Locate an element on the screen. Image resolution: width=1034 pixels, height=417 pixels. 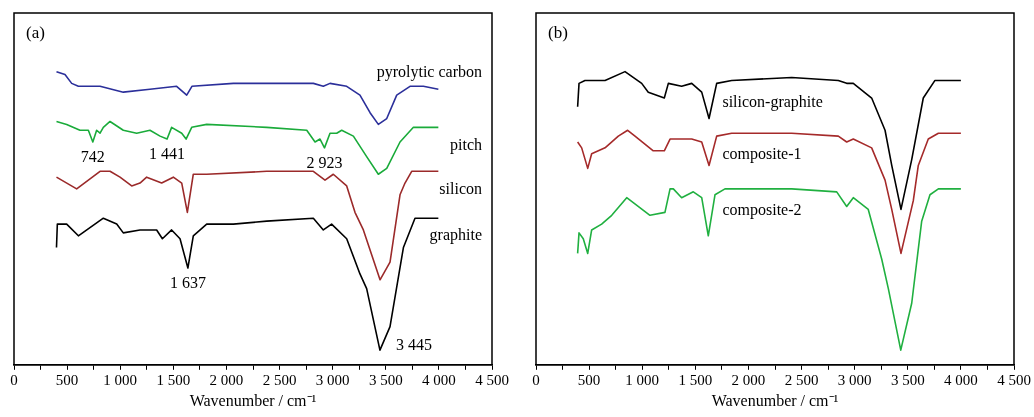
annotation: 742 is located at coordinates (92, 157).